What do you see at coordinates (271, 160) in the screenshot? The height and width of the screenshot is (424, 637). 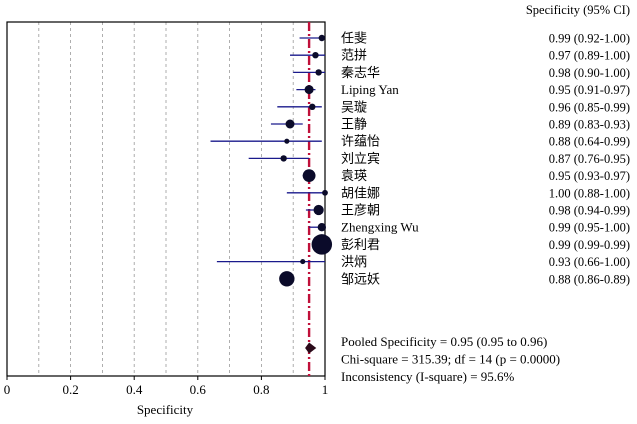 I see `study-markers` at bounding box center [271, 160].